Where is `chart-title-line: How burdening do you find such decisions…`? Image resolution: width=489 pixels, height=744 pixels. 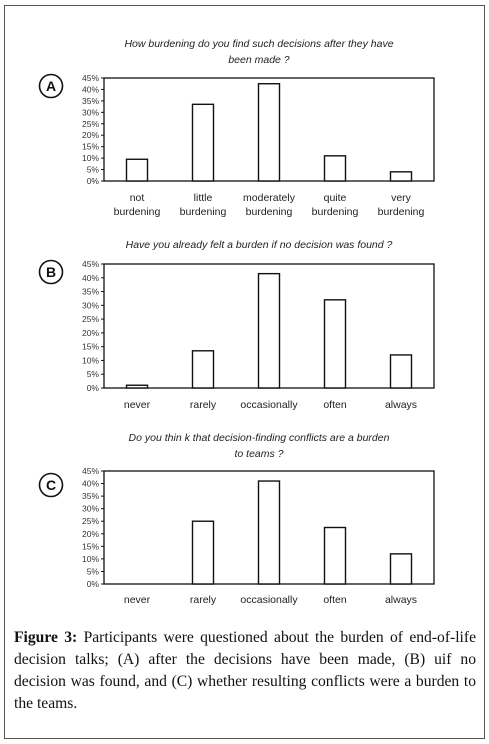 chart-title-line: How burdening do you find such decisions… is located at coordinates (258, 44).